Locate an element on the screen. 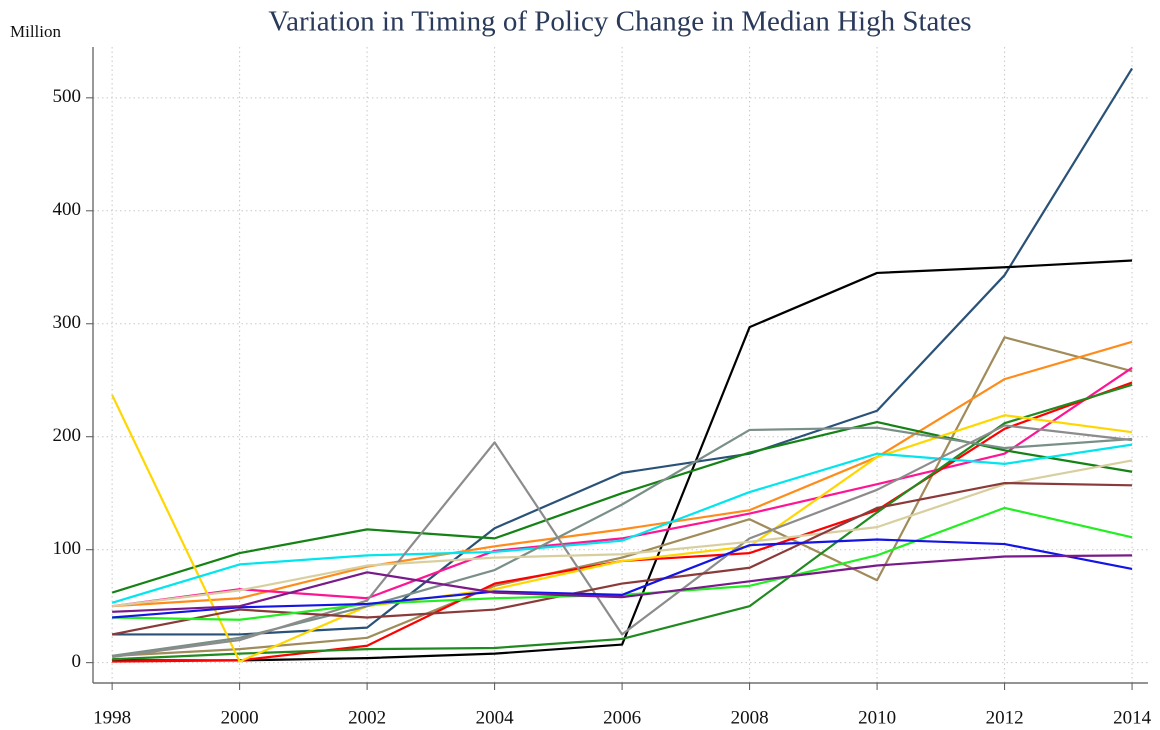 The width and height of the screenshot is (1160, 730). y-tick-label: 0 is located at coordinates (77, 661).